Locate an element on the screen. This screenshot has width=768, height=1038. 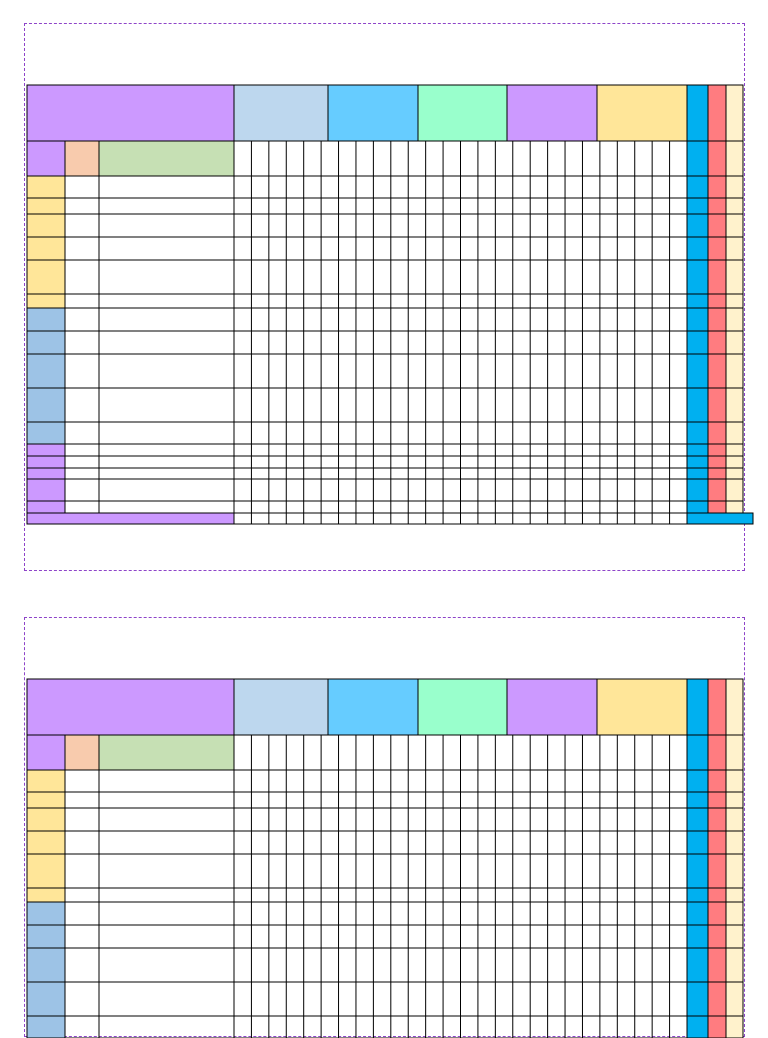
footer-right-bar is located at coordinates (720, 518).